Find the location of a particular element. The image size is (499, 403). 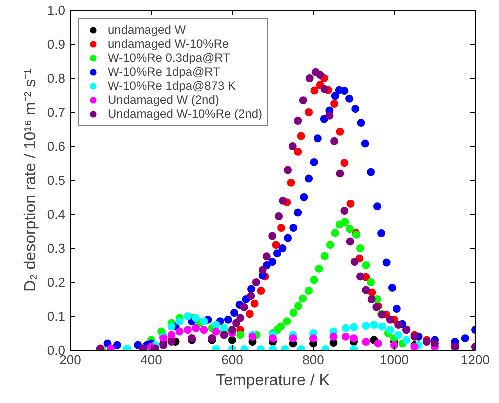

legend-label: undamaged W is located at coordinates (147, 30).